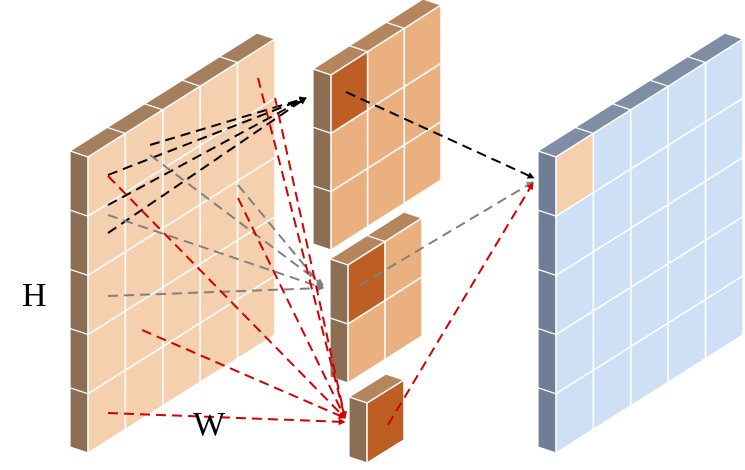  I want to click on labels-layer: H W, so click(124, 360).